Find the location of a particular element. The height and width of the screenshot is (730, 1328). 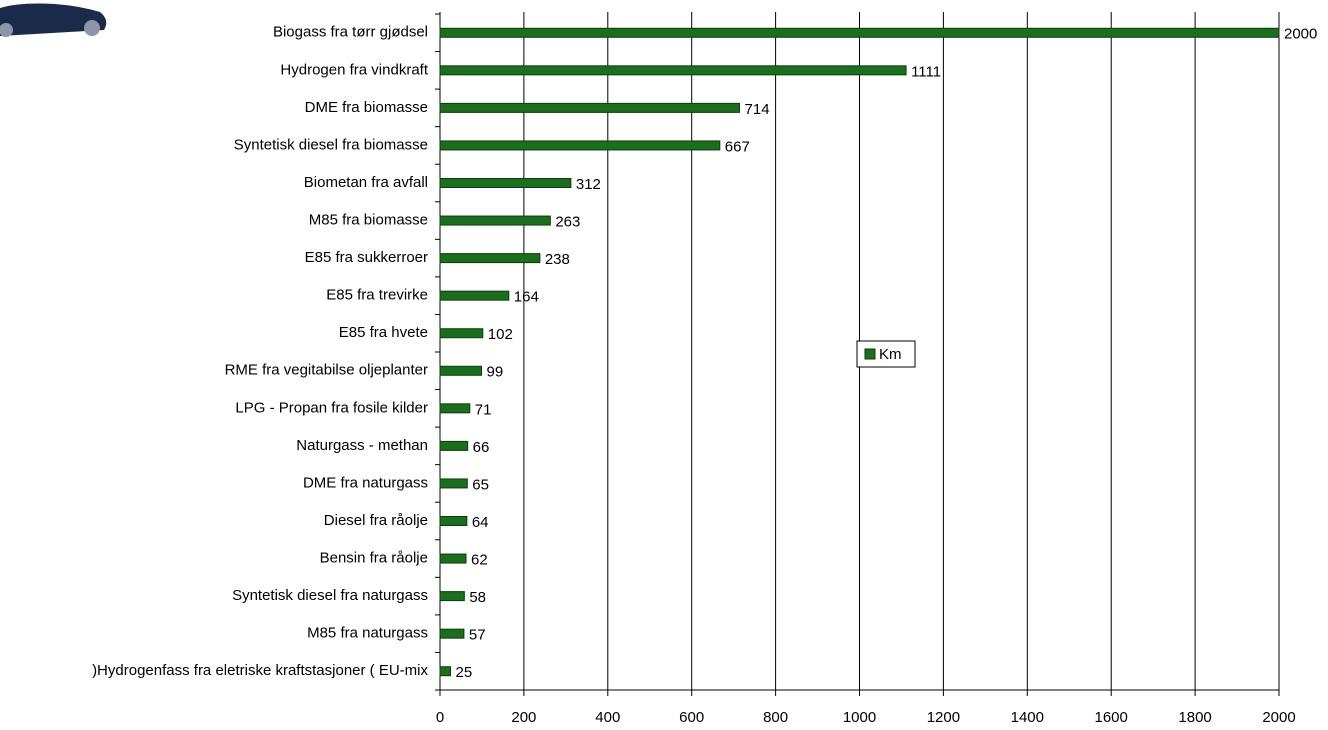

y-tick-label: RME fra vegitabilse oljeplanter is located at coordinates (326, 370).